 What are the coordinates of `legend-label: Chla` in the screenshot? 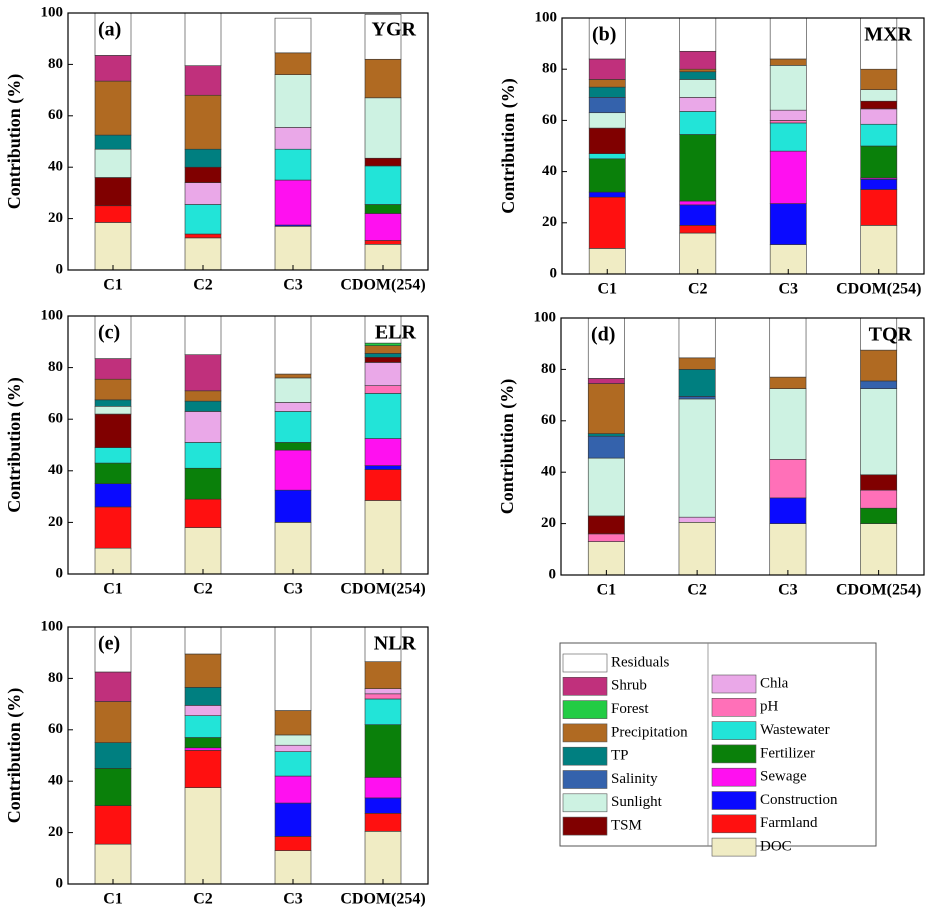 It's located at (774, 683).